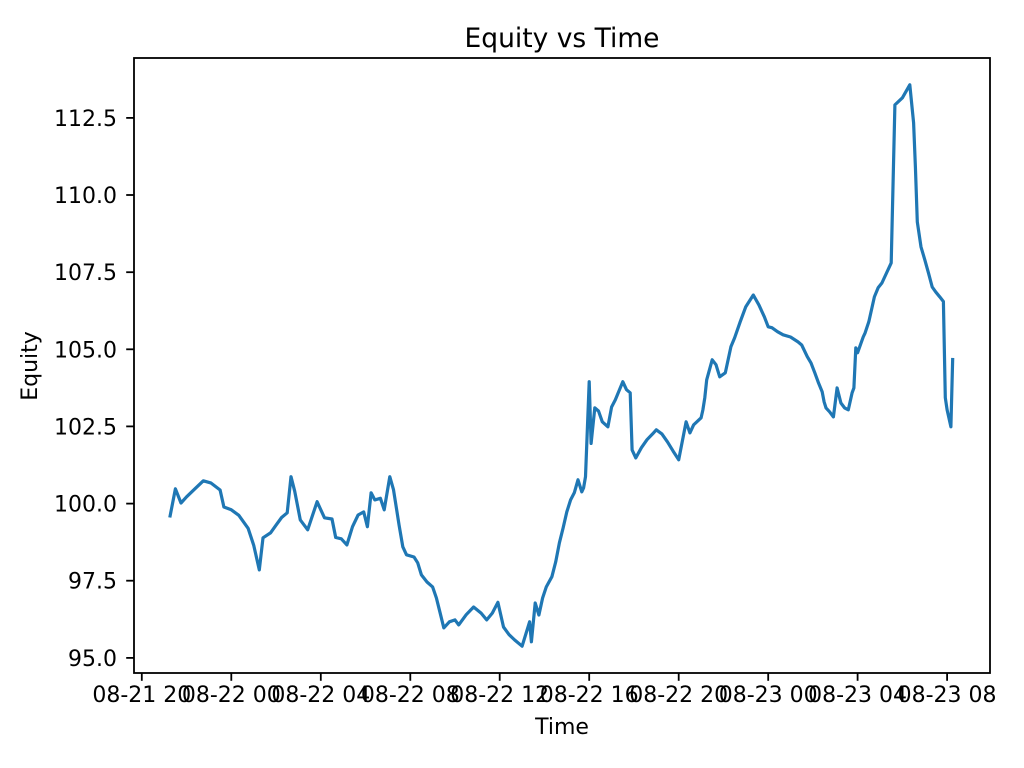 The width and height of the screenshot is (1024, 768). Describe the element at coordinates (85, 273) in the screenshot. I see `y-tick-label: 107.5` at that location.